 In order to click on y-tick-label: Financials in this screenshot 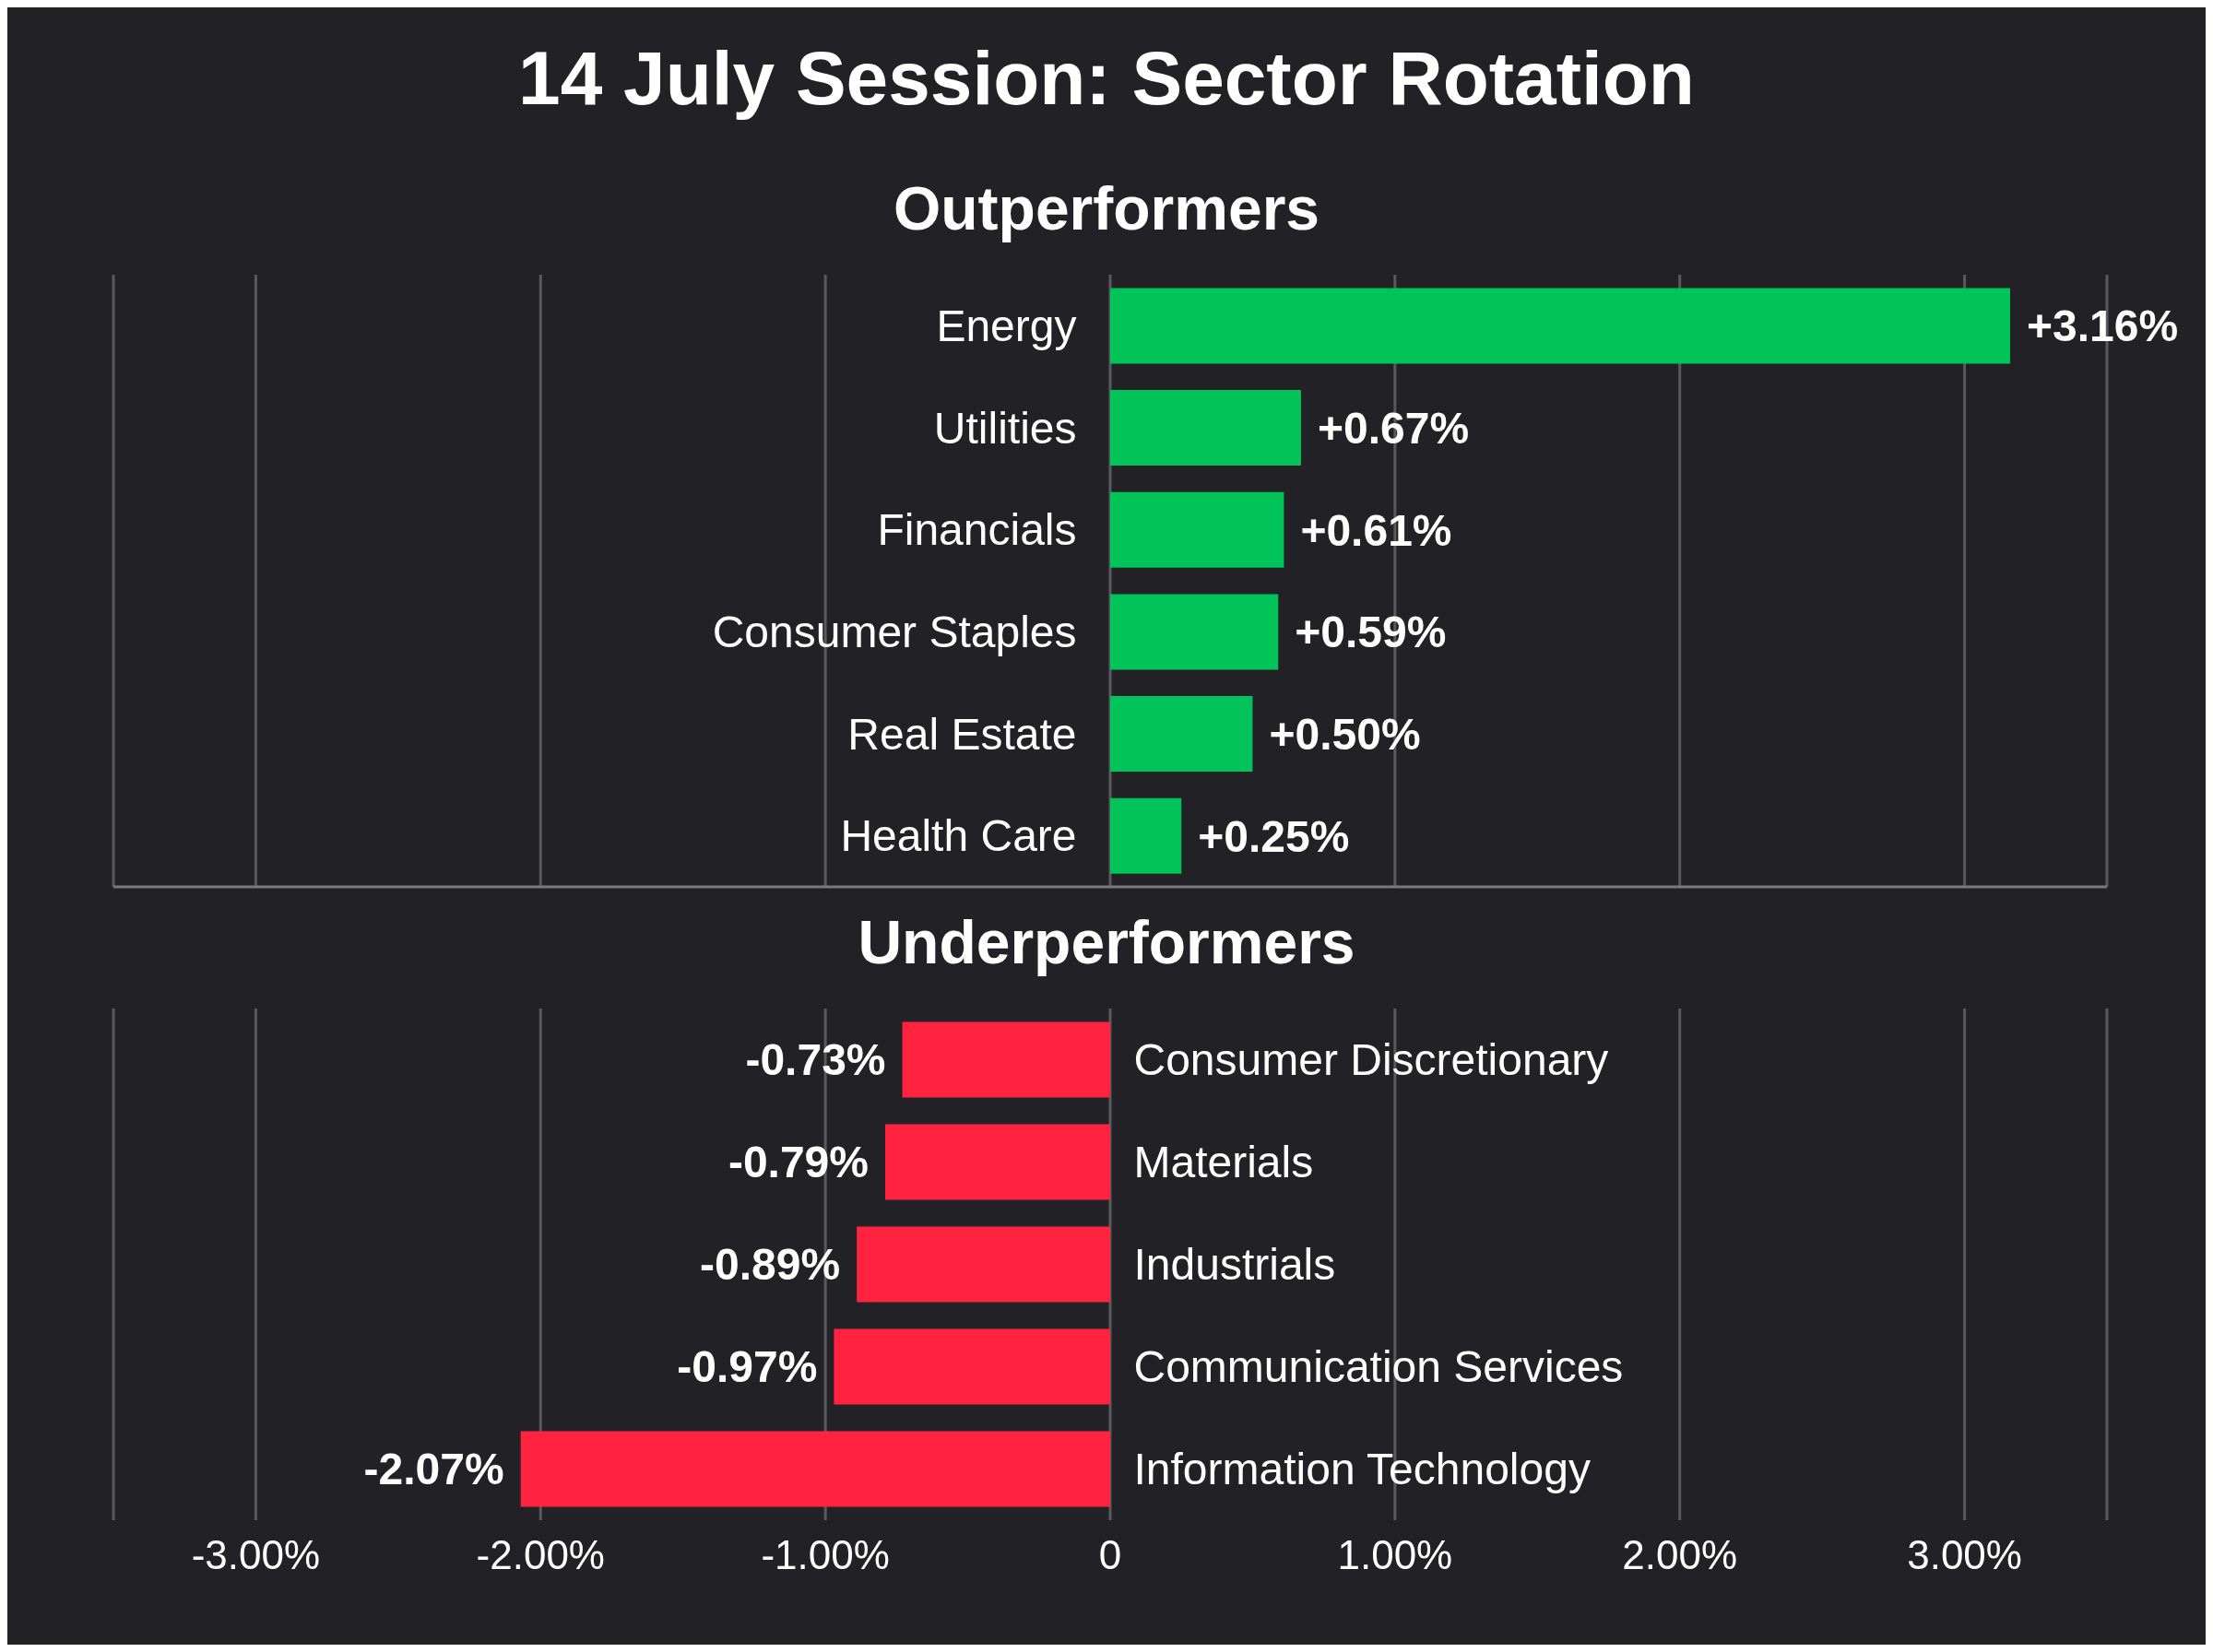, I will do `click(977, 530)`.